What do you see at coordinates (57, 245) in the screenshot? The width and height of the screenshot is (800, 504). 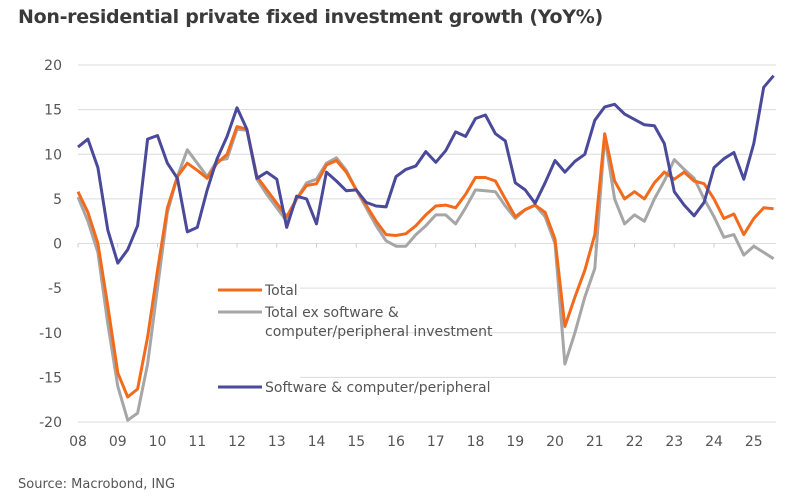 I see `y-tick-label: 0` at bounding box center [57, 245].